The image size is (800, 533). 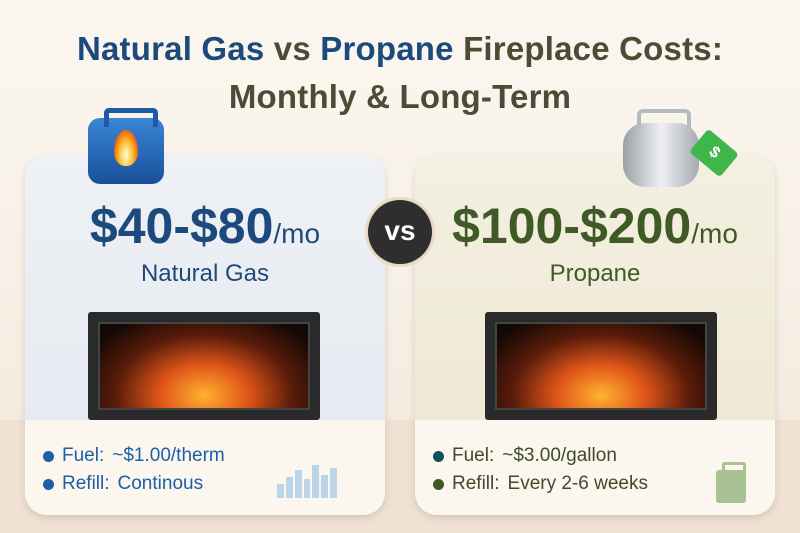 What do you see at coordinates (205, 273) in the screenshot?
I see `natural-gas-label: Natural Gas` at bounding box center [205, 273].